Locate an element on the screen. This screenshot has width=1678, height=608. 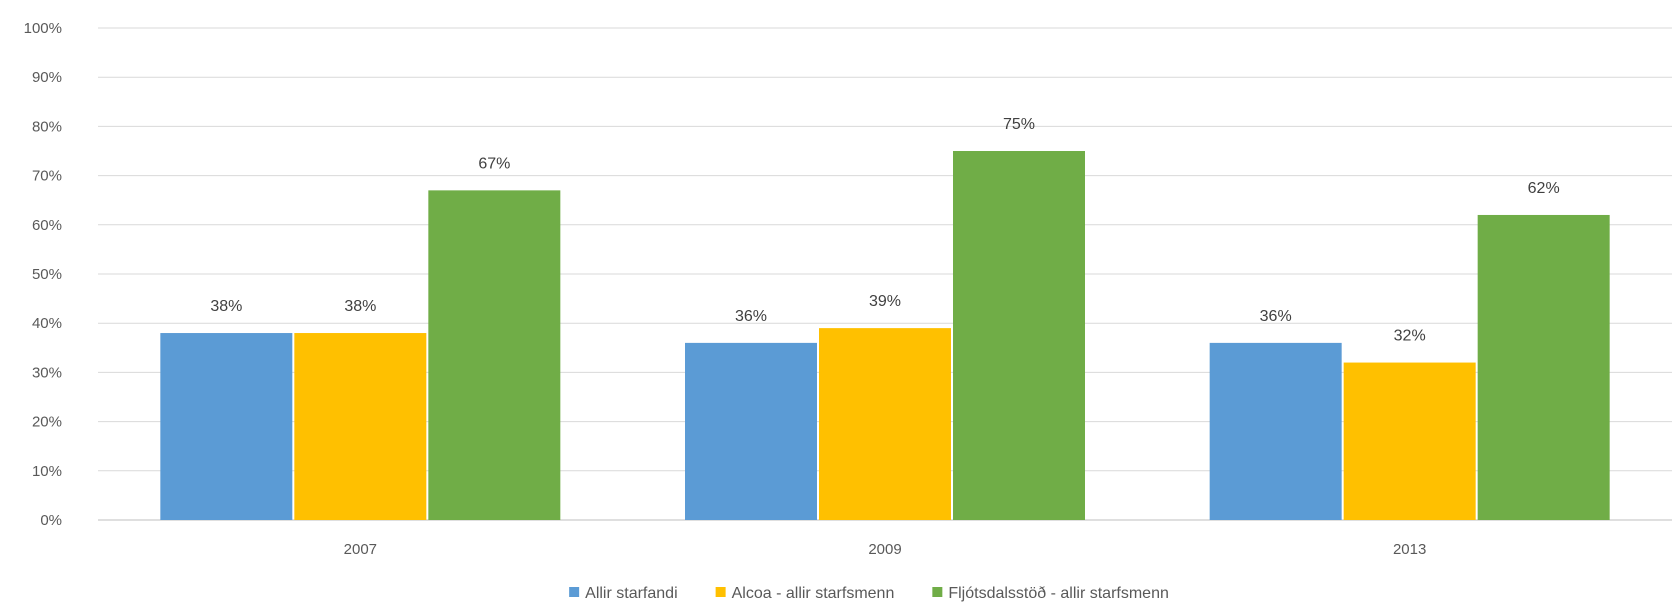
y-tick-label: 50% is located at coordinates (47, 274).